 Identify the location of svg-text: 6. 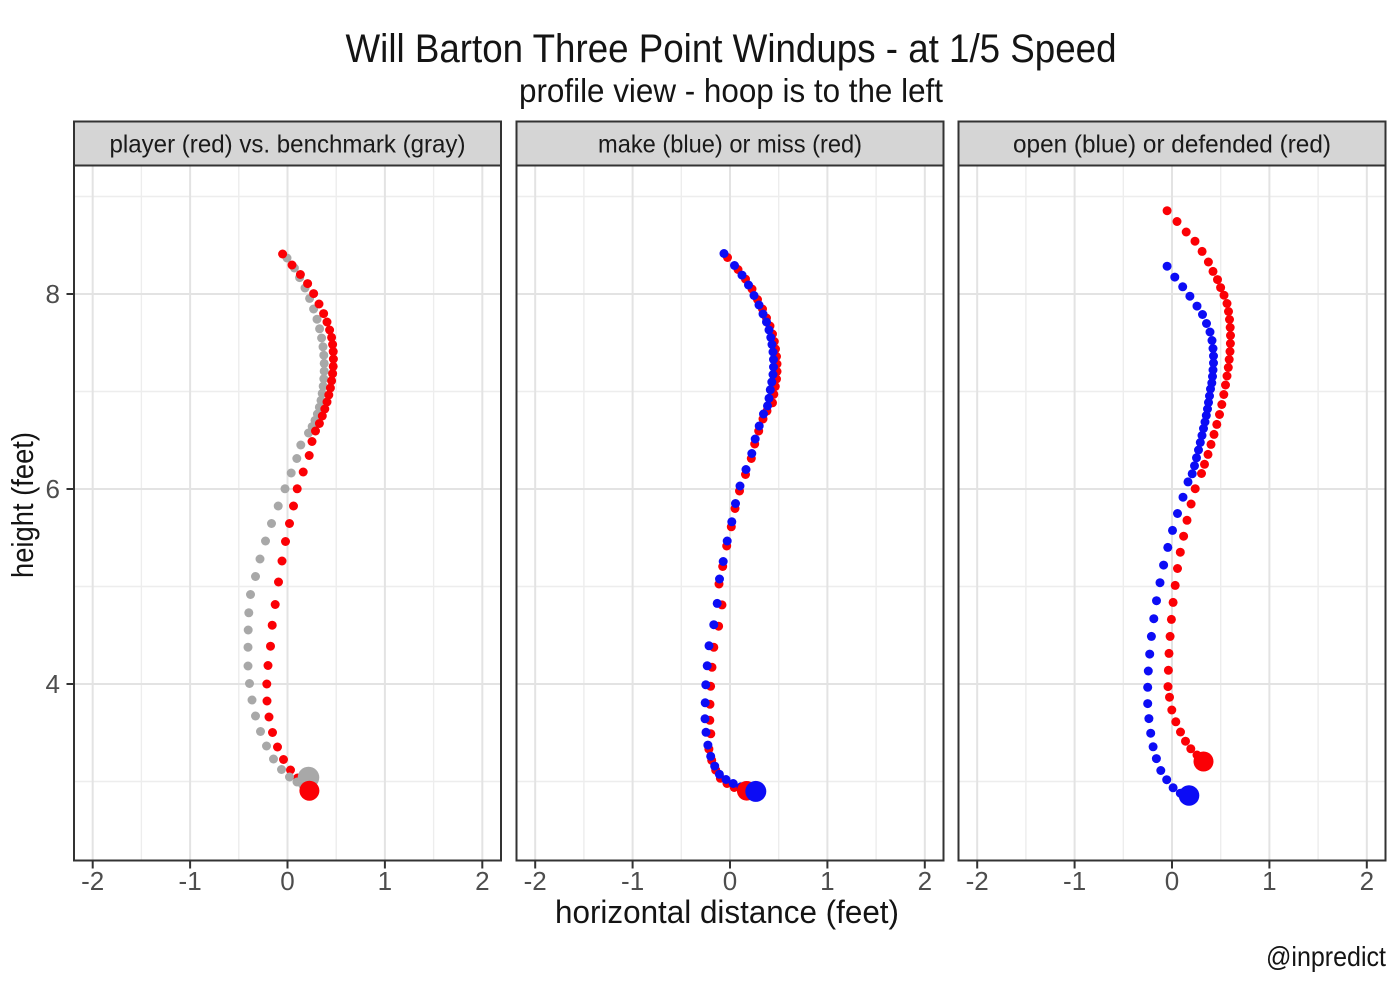
(53, 489).